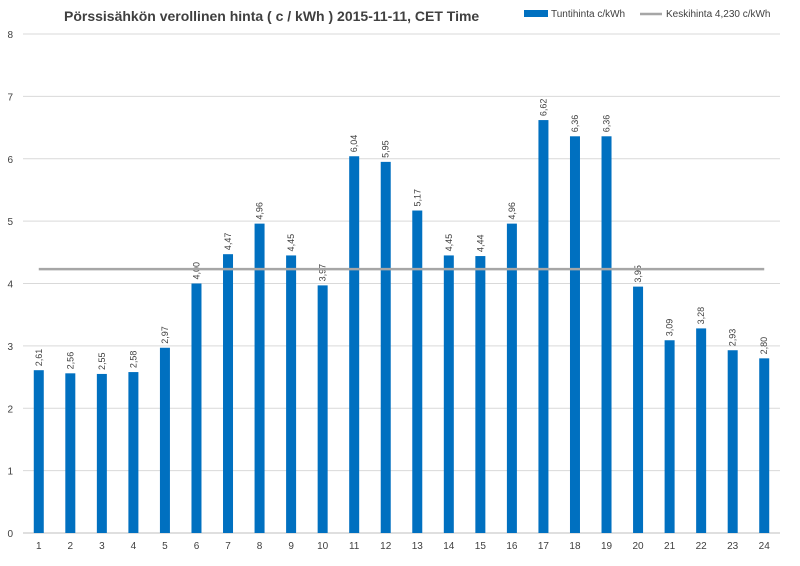 The image size is (800, 566). What do you see at coordinates (10, 222) in the screenshot?
I see `y-tick-label: 5` at bounding box center [10, 222].